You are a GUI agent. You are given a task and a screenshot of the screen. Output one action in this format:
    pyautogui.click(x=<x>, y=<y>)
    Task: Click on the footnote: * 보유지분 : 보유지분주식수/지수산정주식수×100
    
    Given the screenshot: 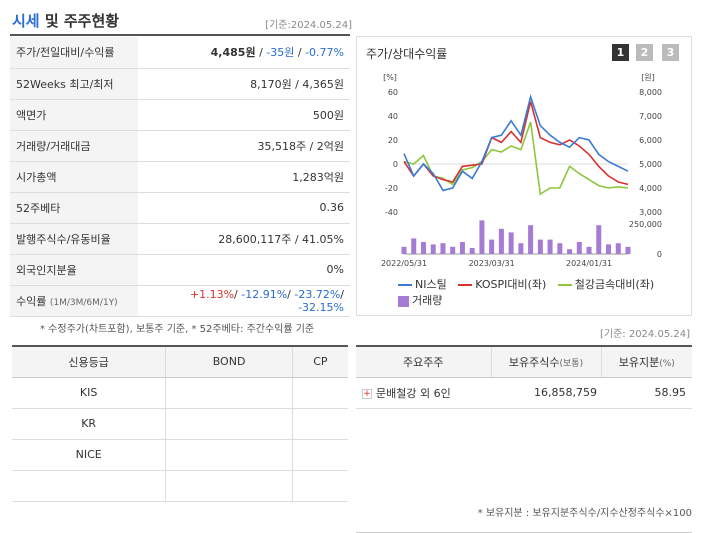 What is the action you would take?
    pyautogui.click(x=584, y=513)
    